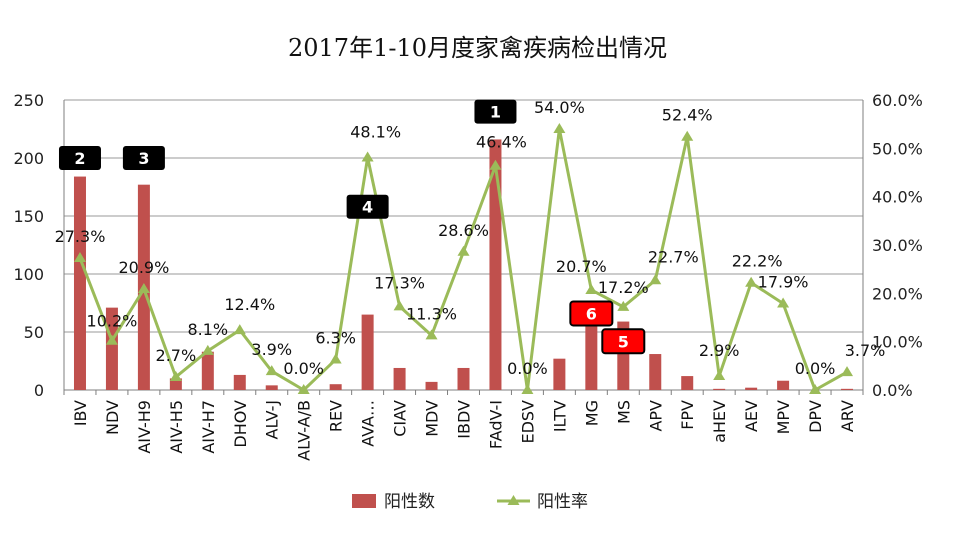 The image size is (955, 537). What do you see at coordinates (897, 293) in the screenshot?
I see `y-right-tick-label: 20.0%` at bounding box center [897, 293].